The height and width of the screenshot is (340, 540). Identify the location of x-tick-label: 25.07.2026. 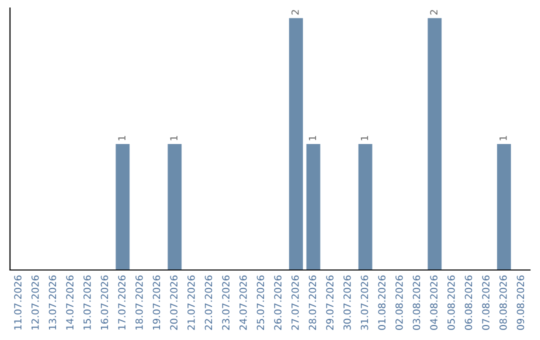
(260, 302).